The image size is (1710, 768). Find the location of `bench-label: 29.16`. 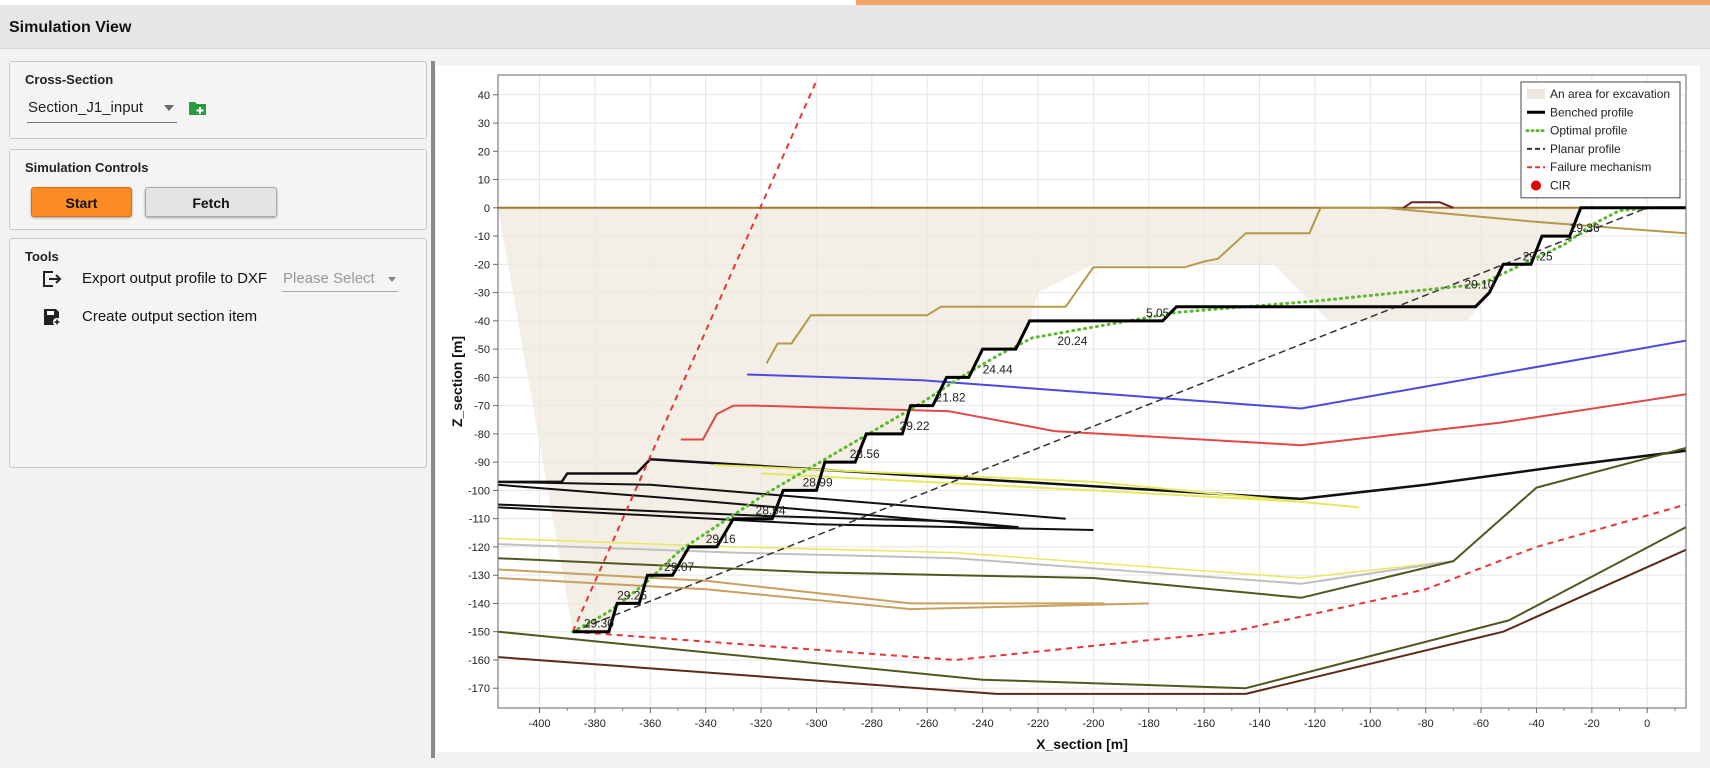

bench-label: 29.16 is located at coordinates (721, 539).